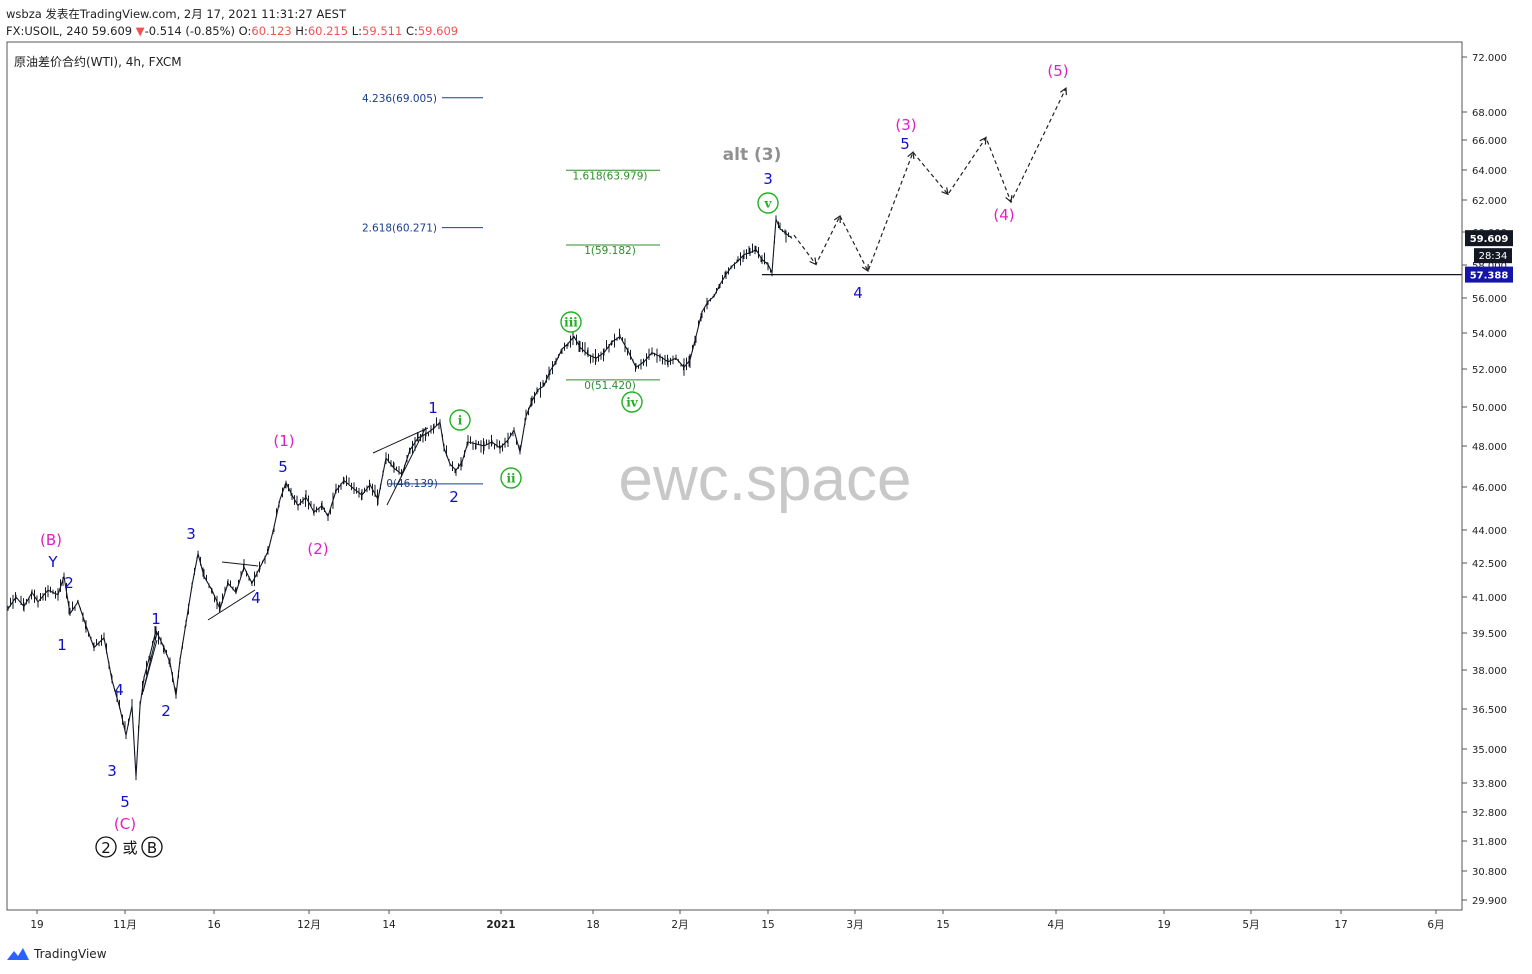 The height and width of the screenshot is (974, 1532). Describe the element at coordinates (1489, 113) in the screenshot. I see `price-tick-label: 68.000` at that location.